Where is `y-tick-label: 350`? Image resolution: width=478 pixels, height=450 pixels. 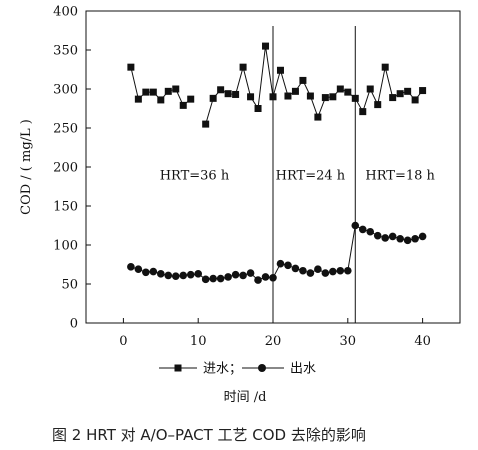 y-tick-label: 350 is located at coordinates (65, 51).